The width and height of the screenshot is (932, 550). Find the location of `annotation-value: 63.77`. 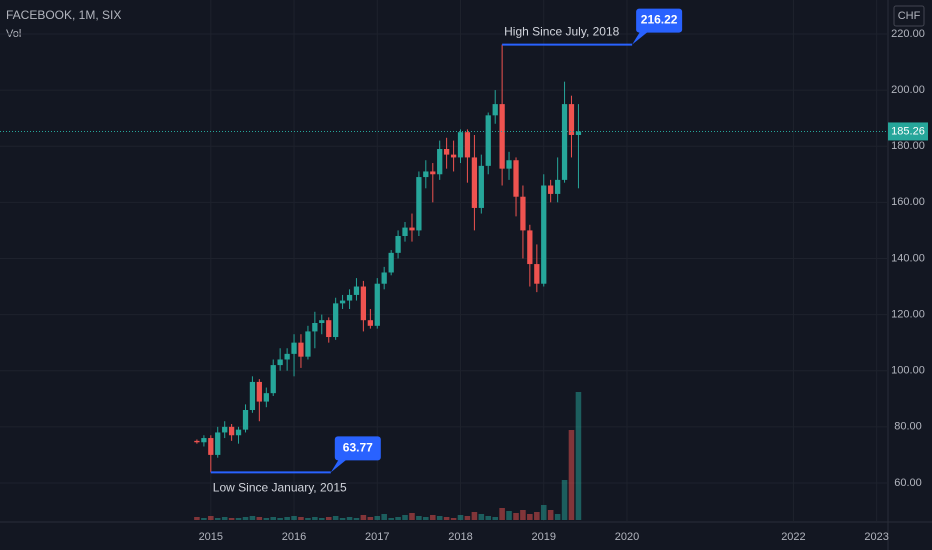

annotation-value: 63.77 is located at coordinates (358, 448).